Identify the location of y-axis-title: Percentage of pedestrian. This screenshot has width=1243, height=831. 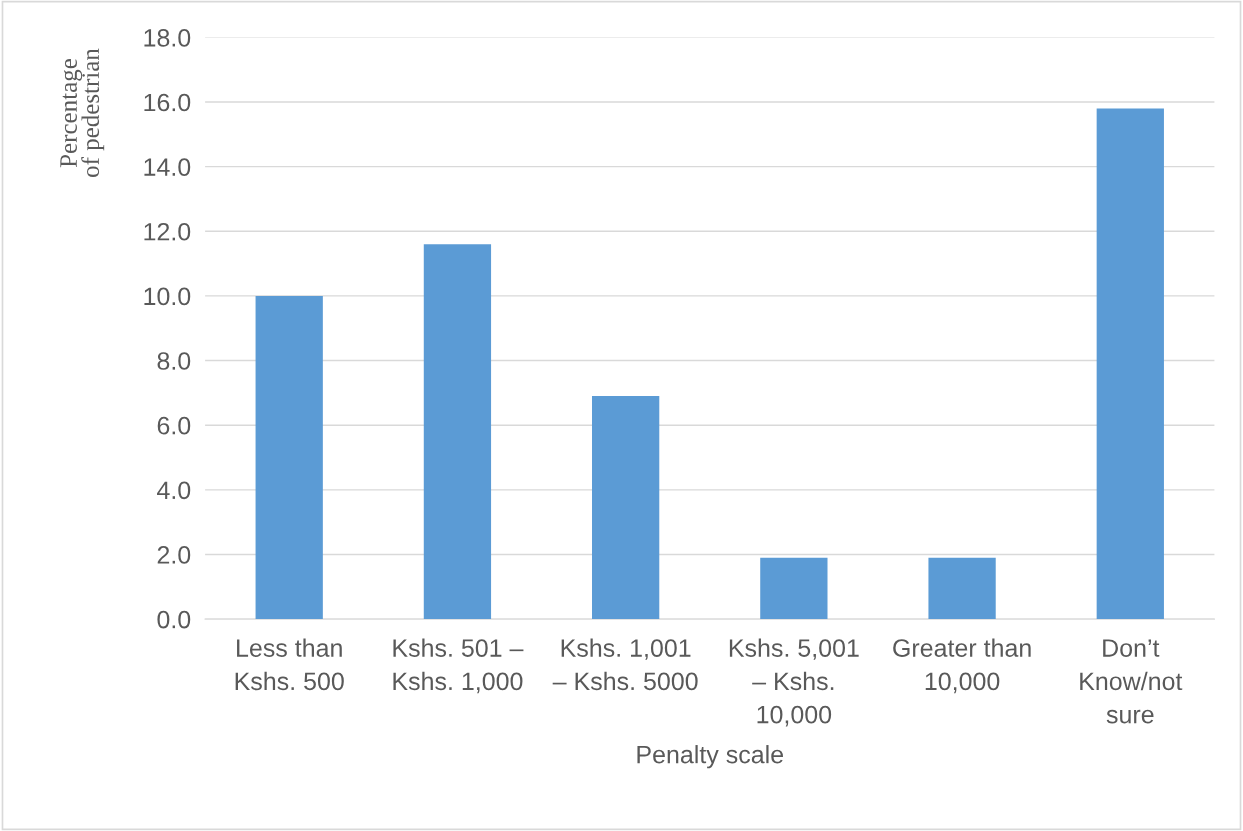
(82, 112).